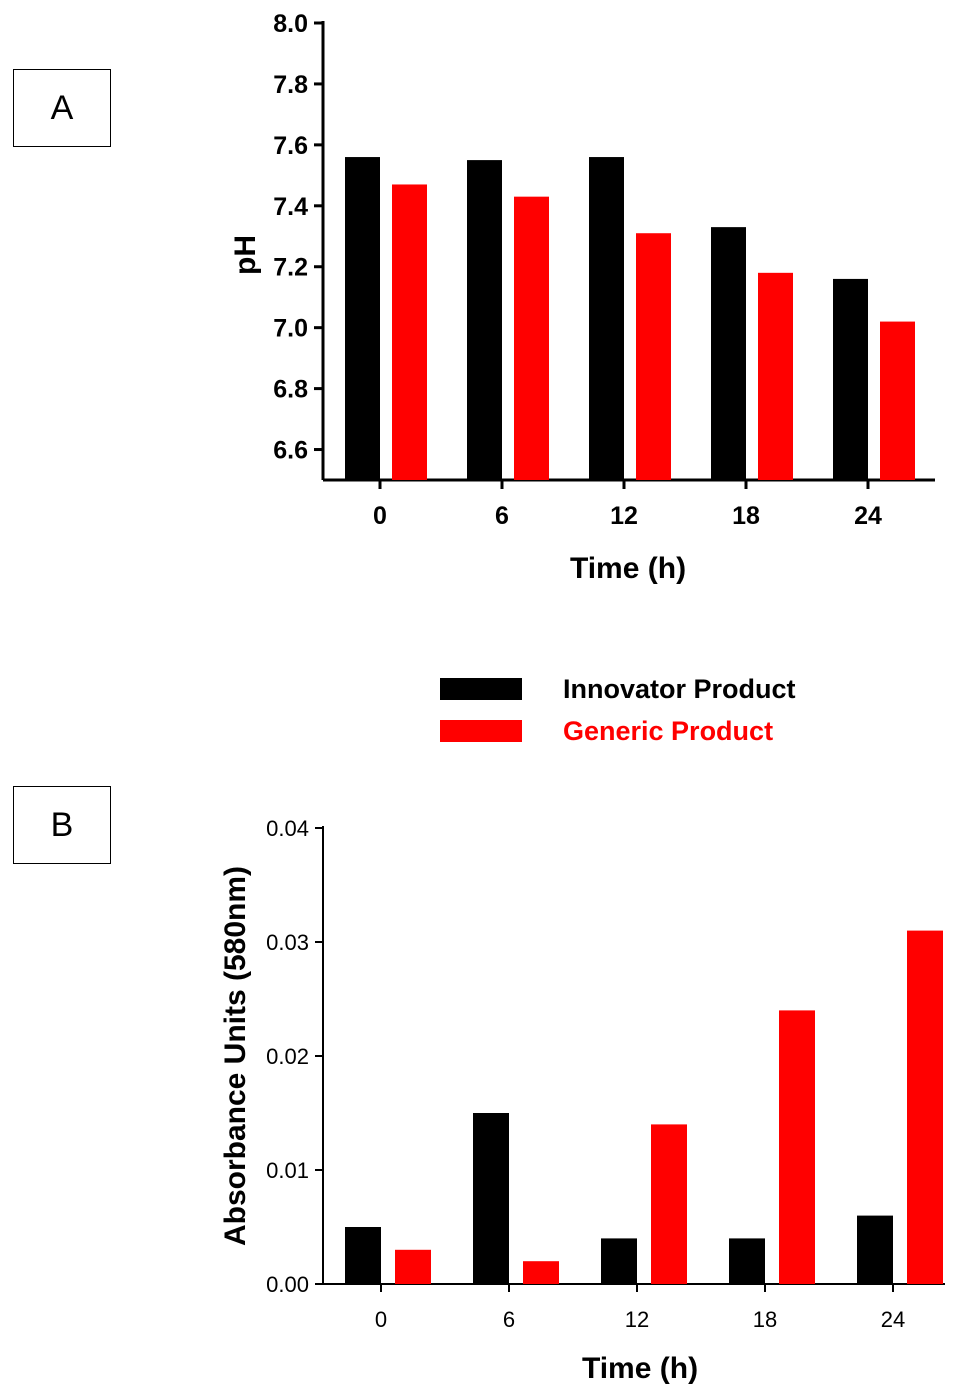 The height and width of the screenshot is (1389, 965). What do you see at coordinates (290, 85) in the screenshot?
I see `y-tick-label: 7.8` at bounding box center [290, 85].